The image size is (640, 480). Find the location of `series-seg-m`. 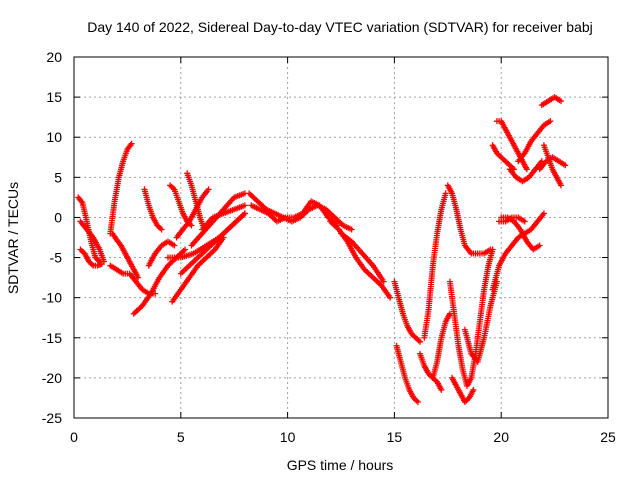

series-seg-m is located at coordinates (192, 213).